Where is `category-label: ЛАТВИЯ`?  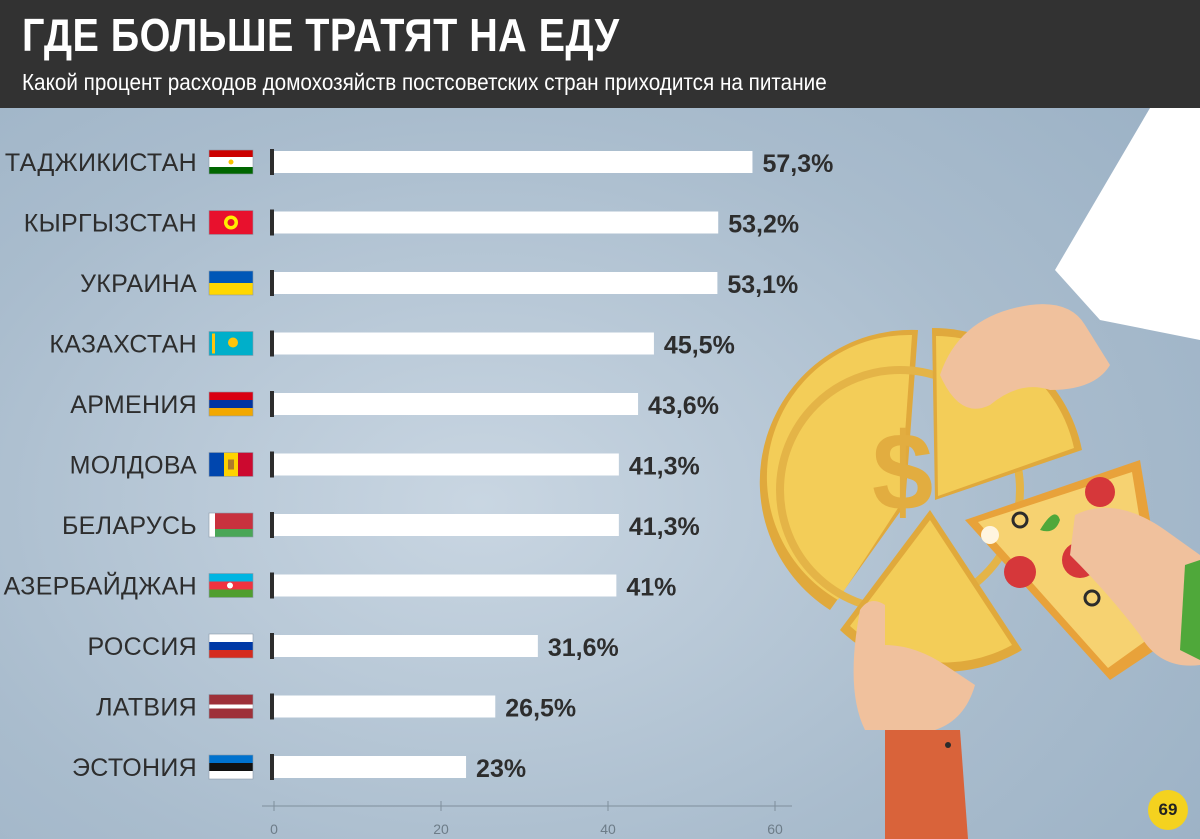
category-label: ЛАТВИЯ is located at coordinates (146, 708).